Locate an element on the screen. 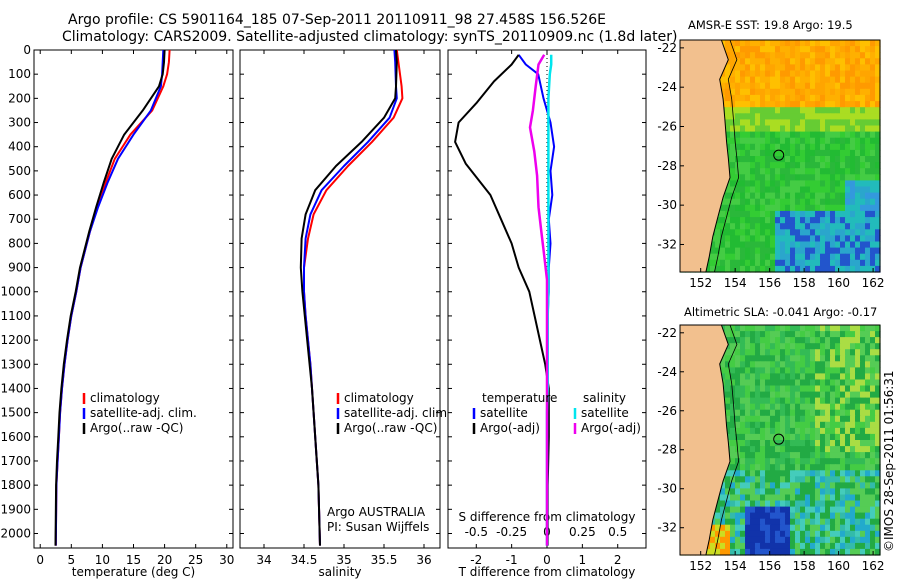 The width and height of the screenshot is (900, 580). depth-tick-label: 1100 is located at coordinates (15, 316).